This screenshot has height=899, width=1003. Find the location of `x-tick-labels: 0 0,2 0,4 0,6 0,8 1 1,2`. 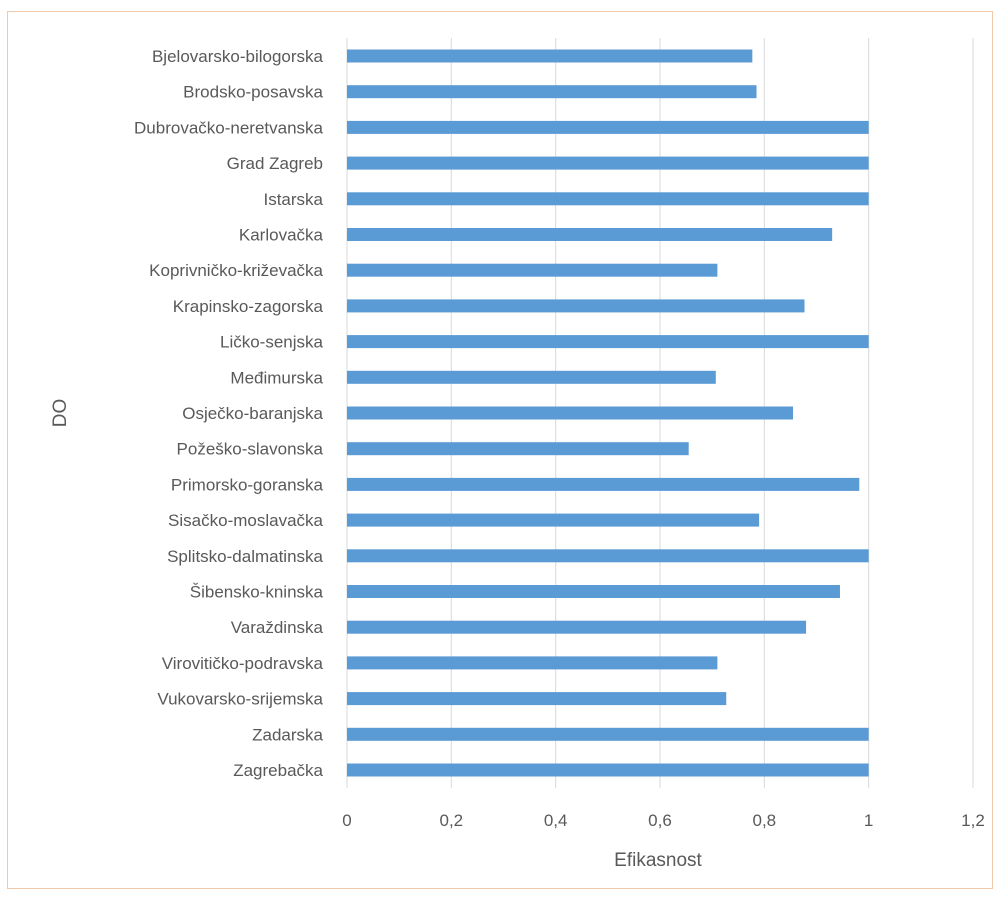

x-tick-labels: 0 0,2 0,4 0,6 0,8 1 1,2 is located at coordinates (663, 820).